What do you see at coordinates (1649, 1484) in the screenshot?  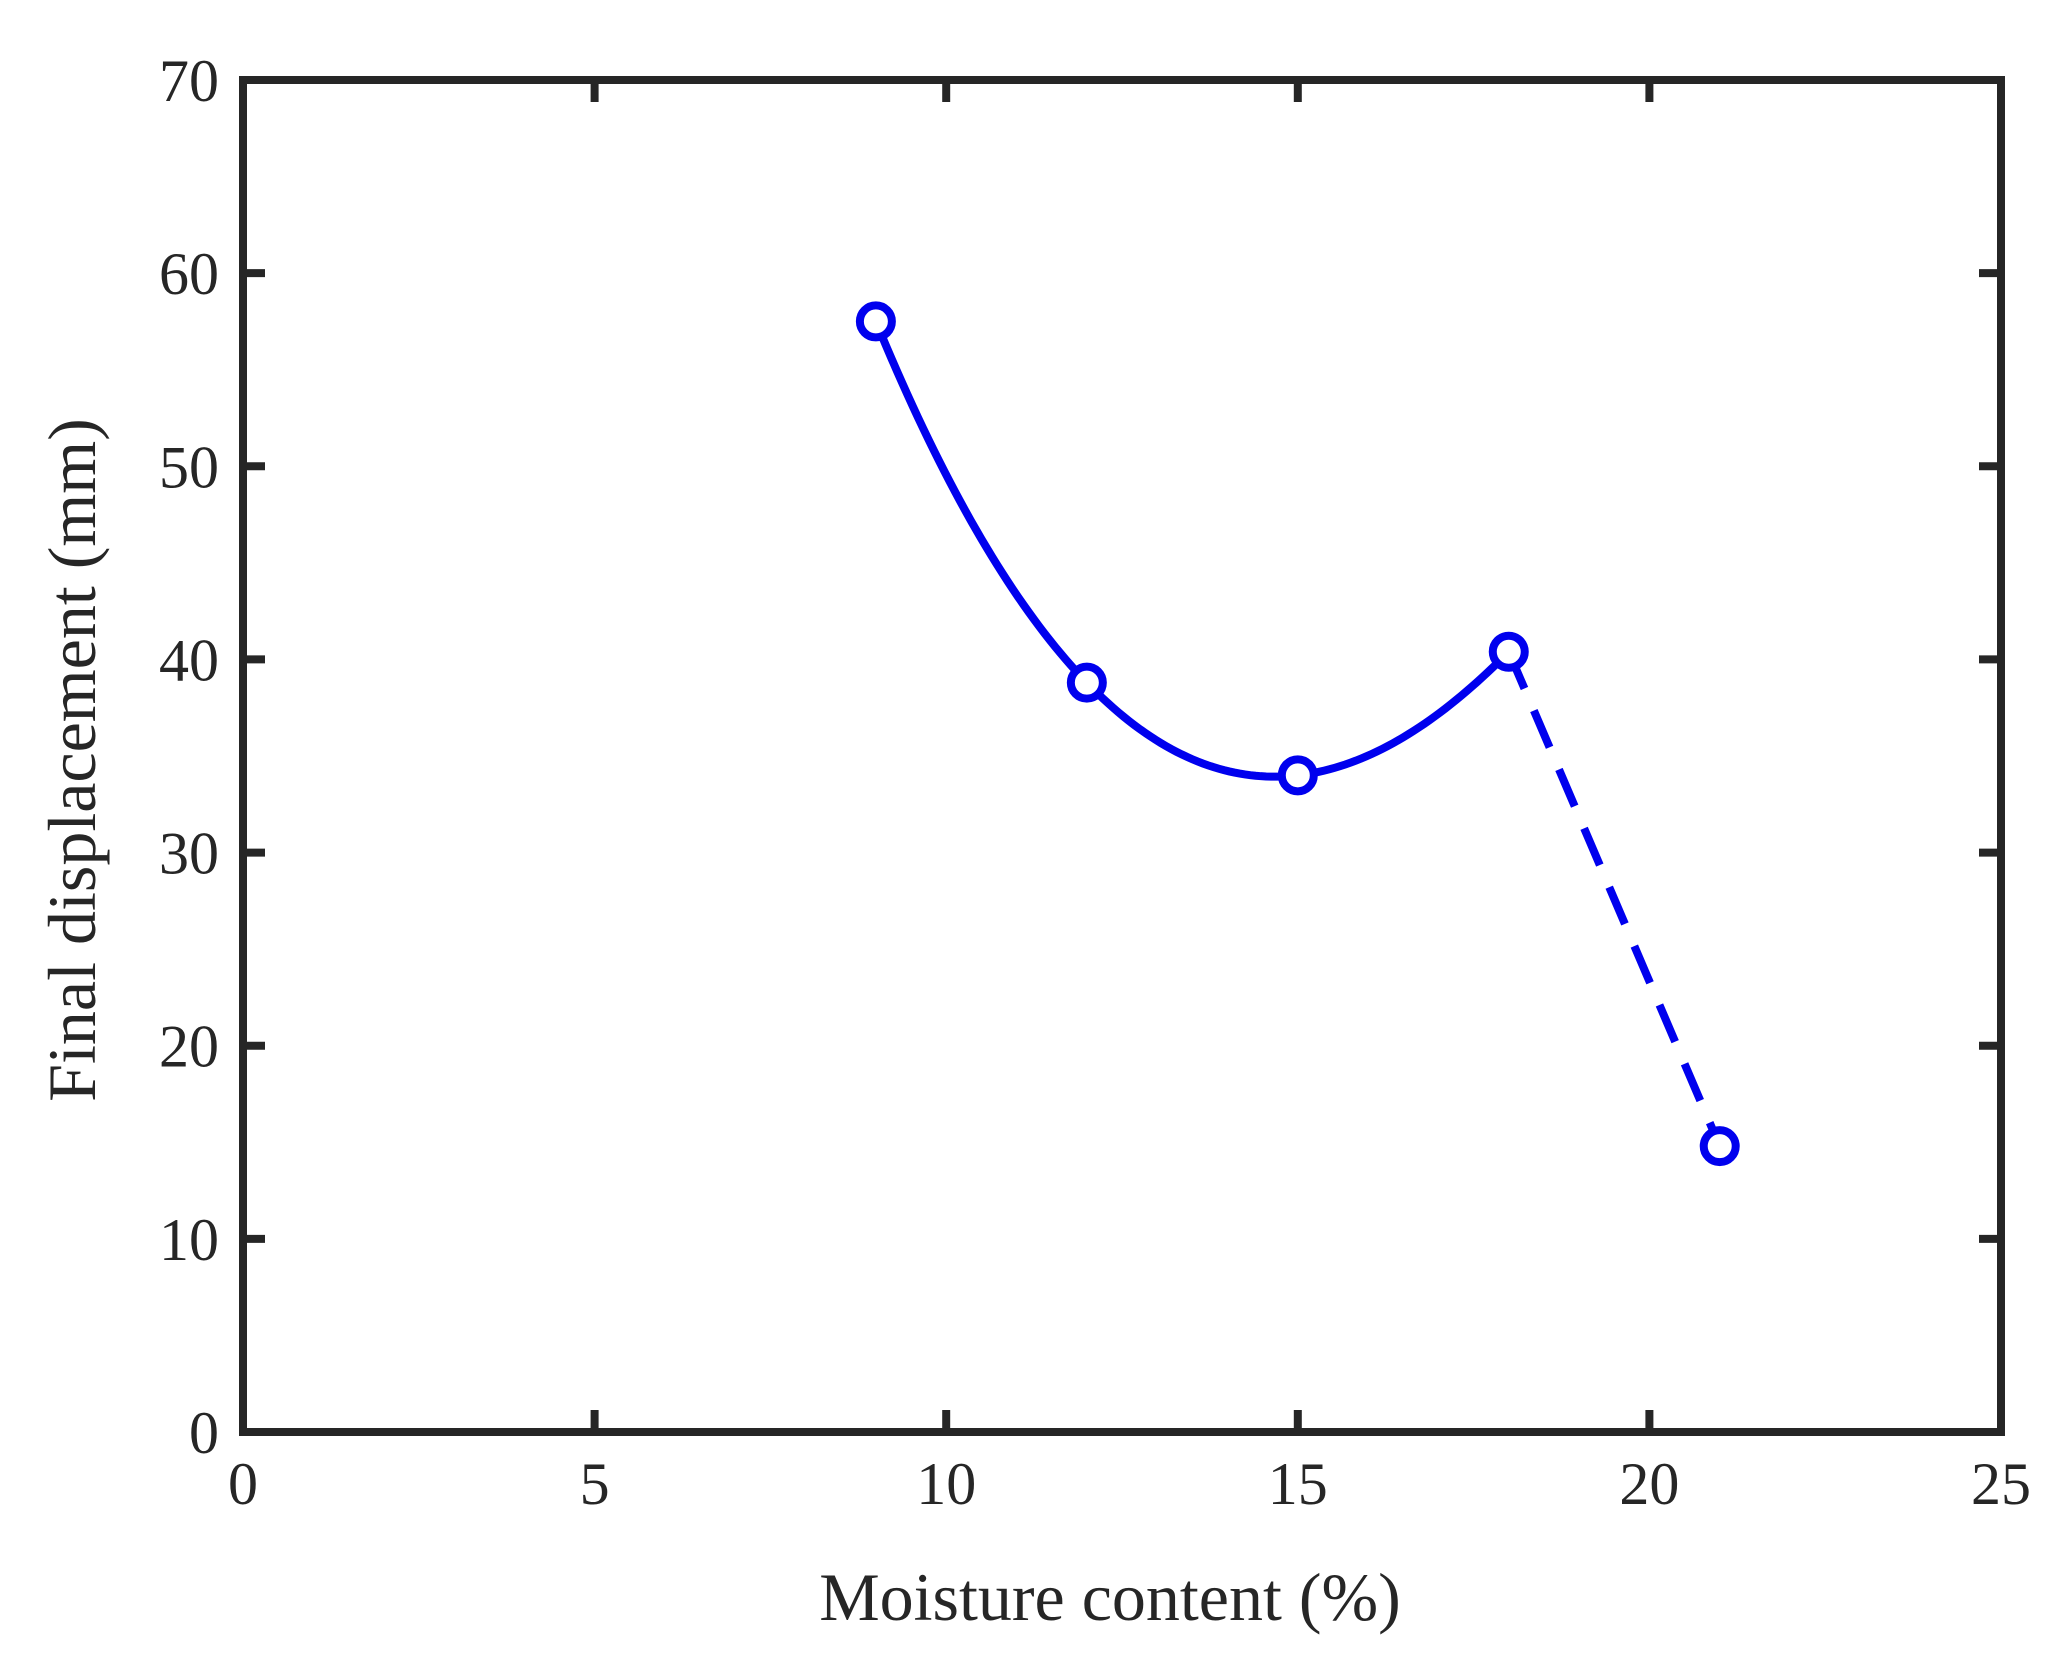 I see `x-tick-label: 20` at bounding box center [1649, 1484].